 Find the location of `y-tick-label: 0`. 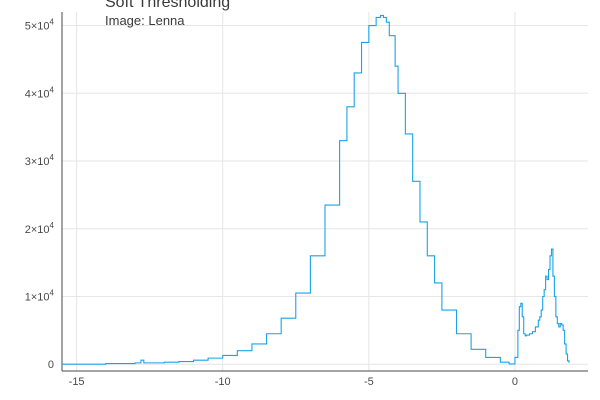

y-tick-label: 0 is located at coordinates (51, 365).